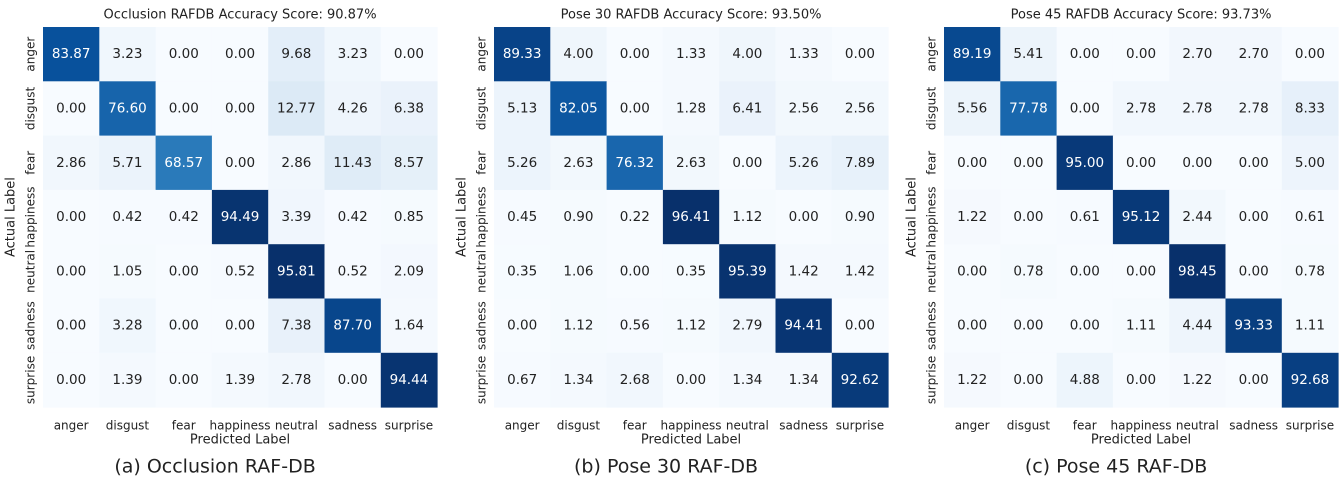 The image size is (1343, 486). I want to click on cell-label: 92.62, so click(860, 380).